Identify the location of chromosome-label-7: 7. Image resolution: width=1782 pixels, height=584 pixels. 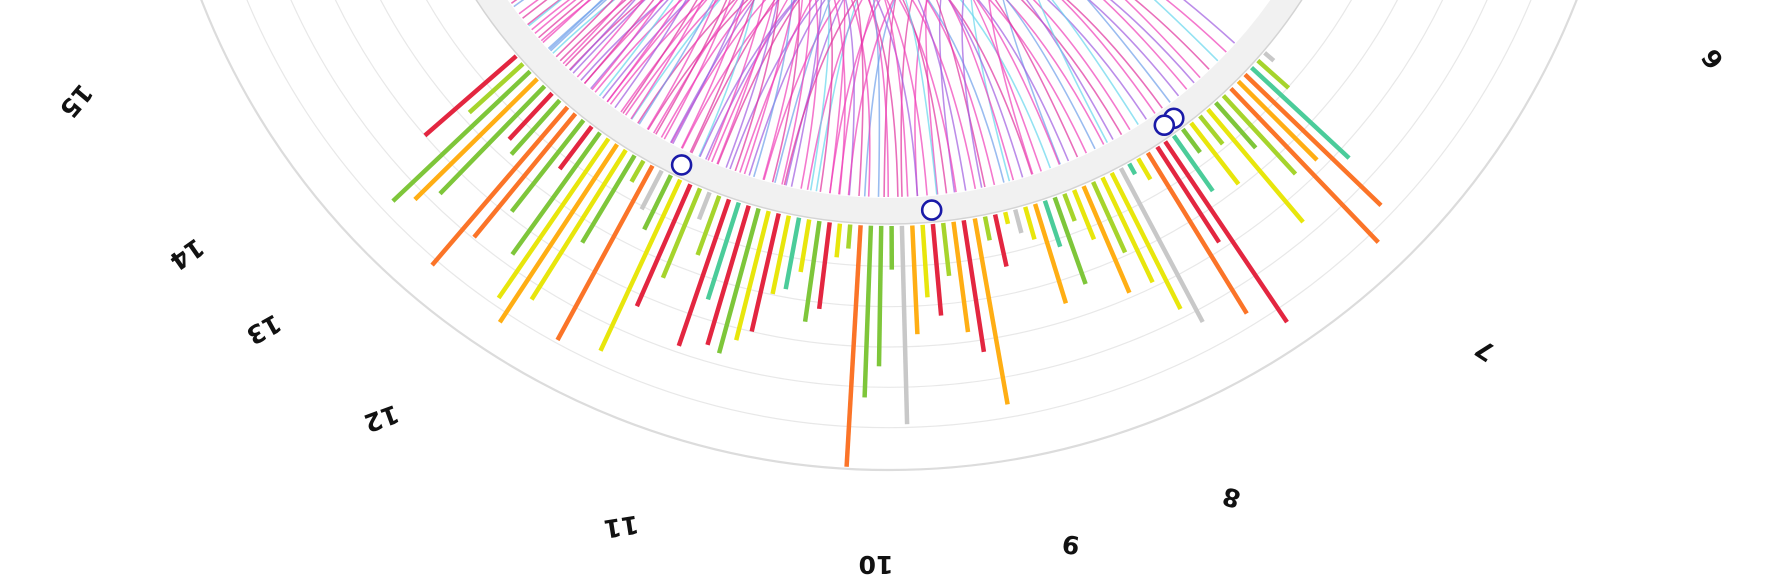
(1485, 350).